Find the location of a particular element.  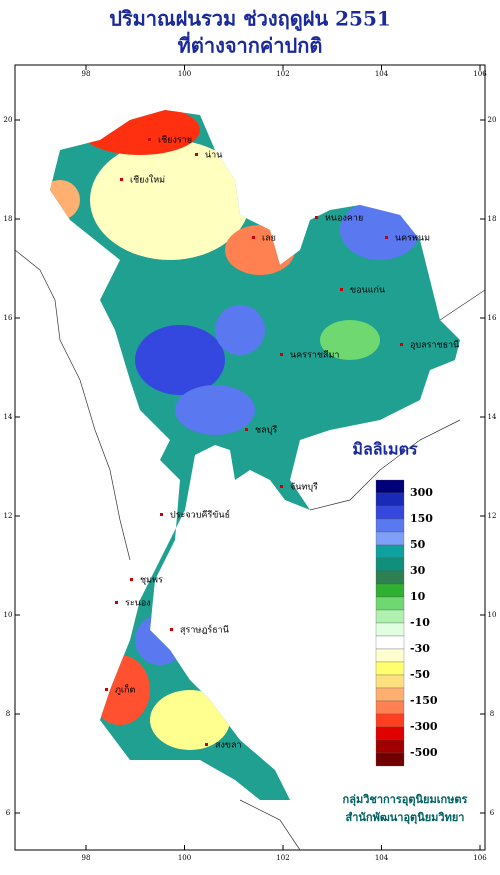

place-label: ชุมพร is located at coordinates (151, 581).